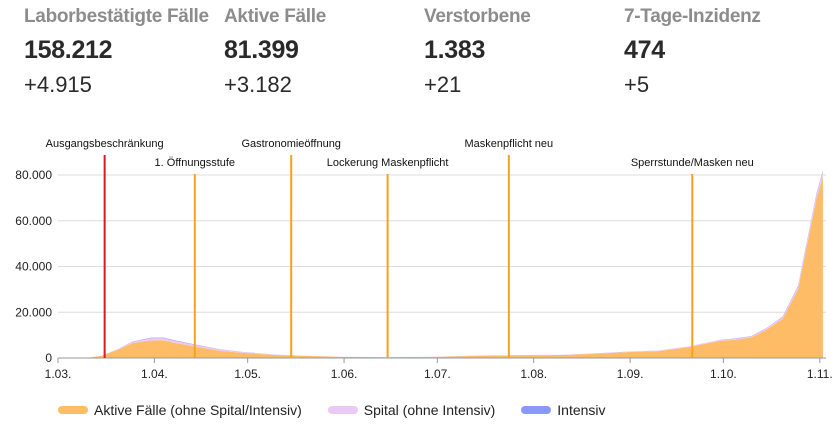 The image size is (838, 433). I want to click on x-tick-label: 1.04., so click(154, 374).